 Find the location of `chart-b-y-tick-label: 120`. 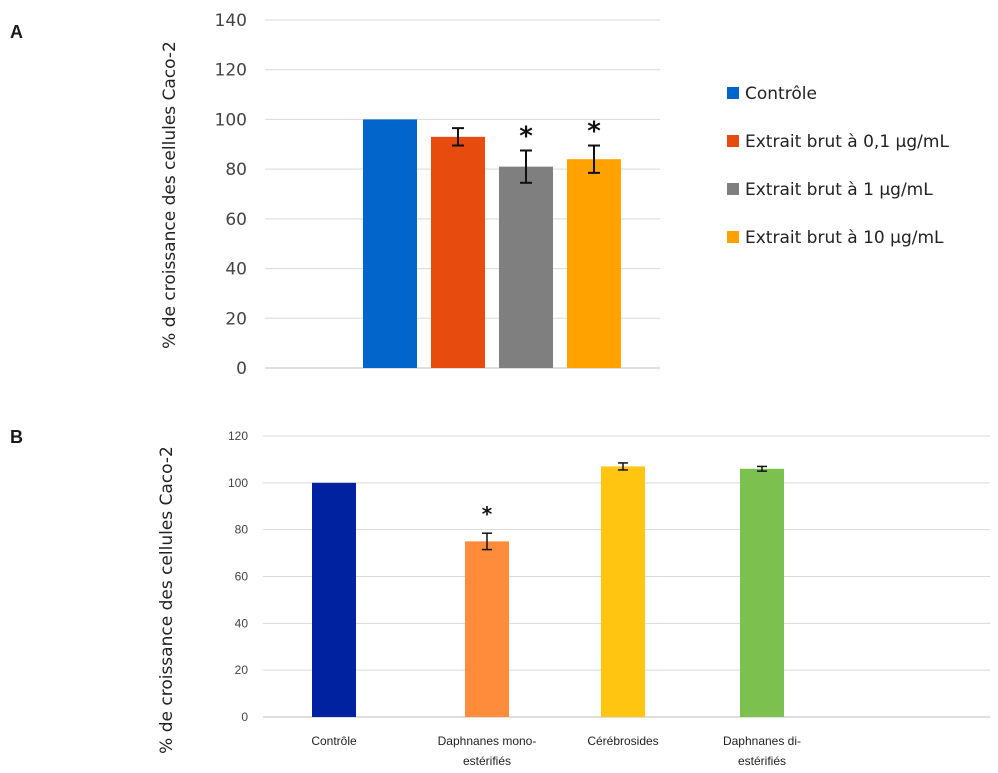

chart-b-y-tick-label: 120 is located at coordinates (238, 436).